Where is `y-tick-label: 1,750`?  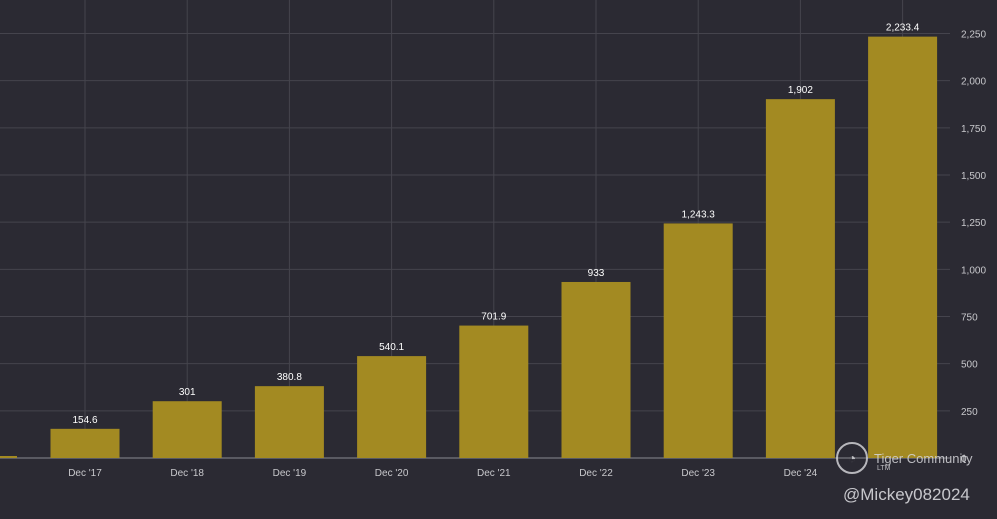
y-tick-label: 1,750 is located at coordinates (973, 129).